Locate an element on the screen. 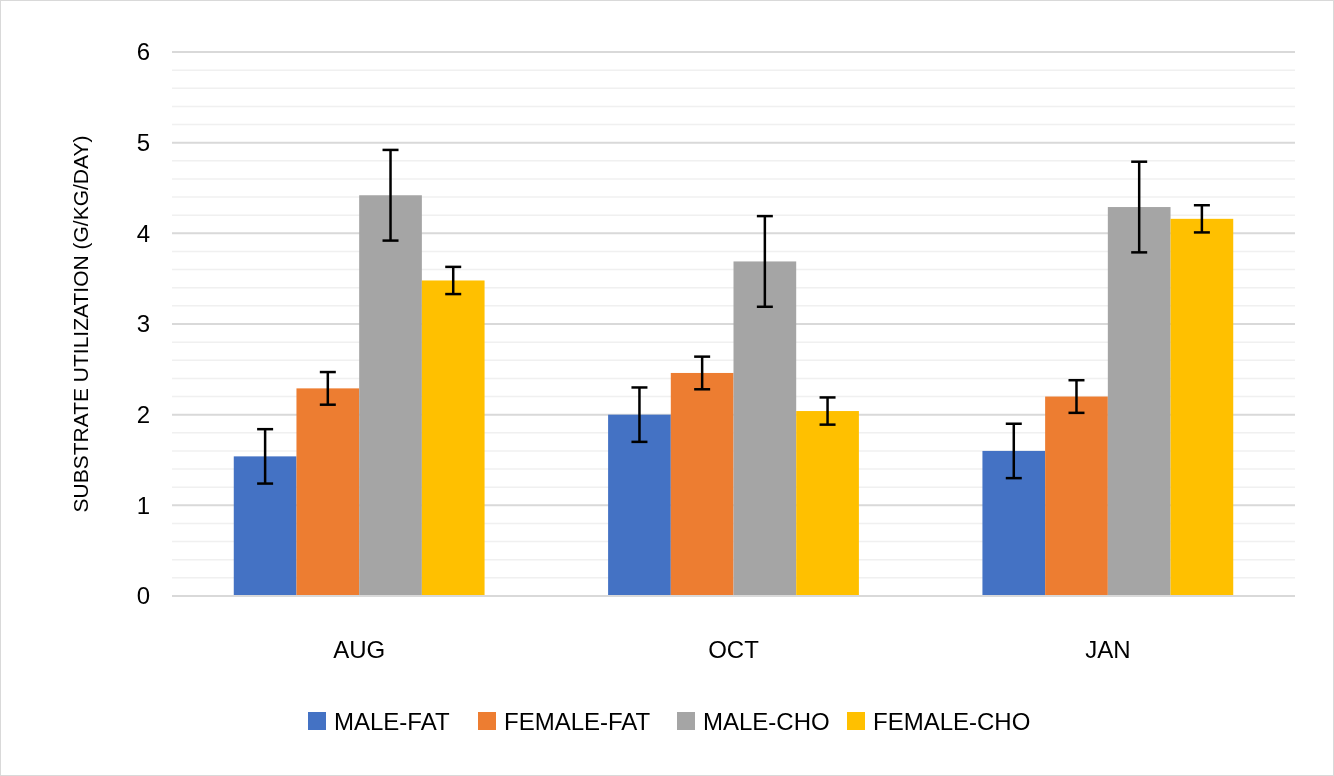  legend-label: FEMALE-FAT is located at coordinates (577, 722).